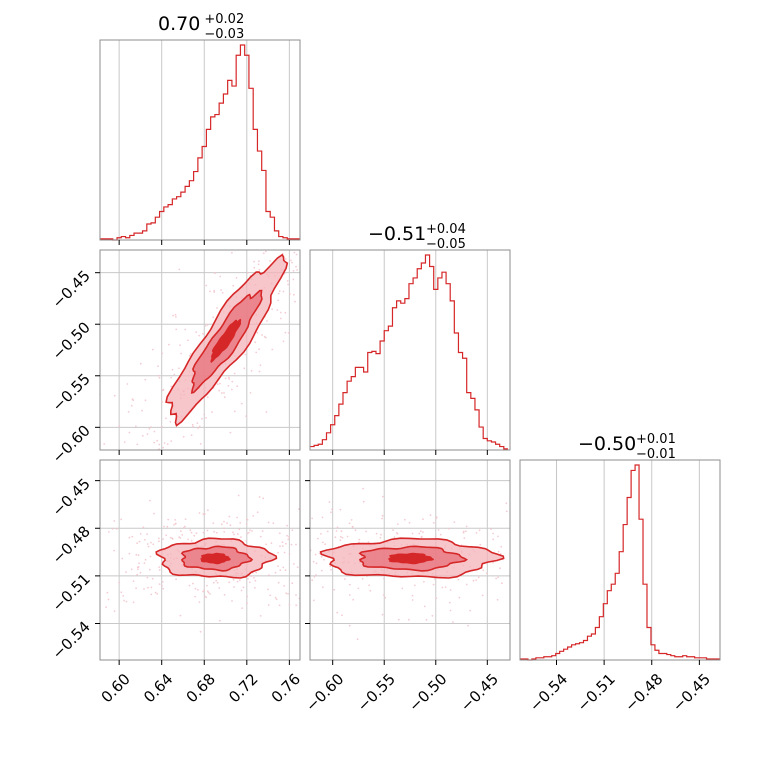  Describe the element at coordinates (116, 688) in the screenshot. I see `x-tick-label: 0.60` at that location.